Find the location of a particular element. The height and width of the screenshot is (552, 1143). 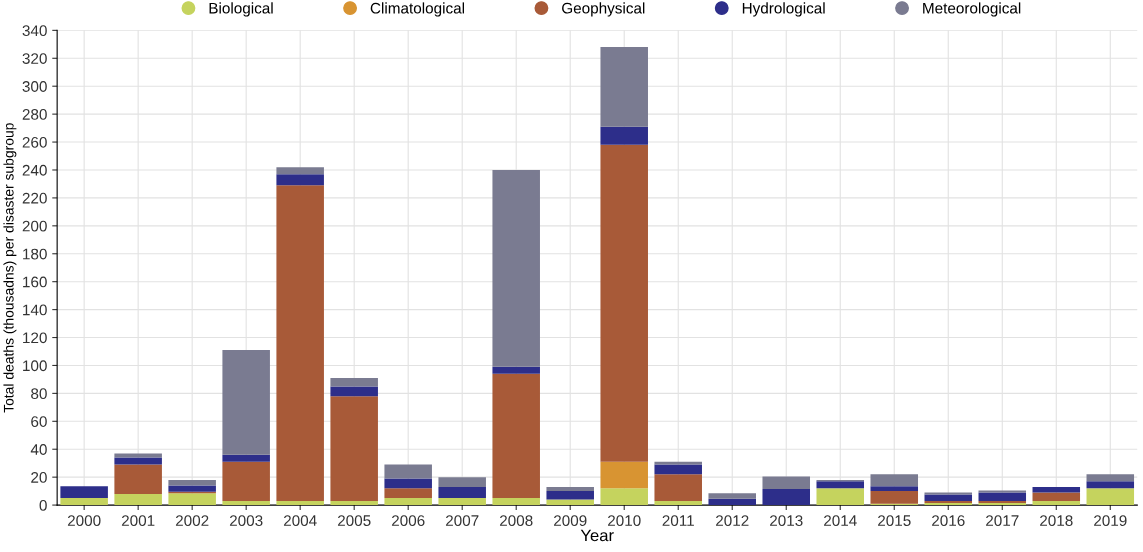

x-tick-label: 2002 is located at coordinates (192, 521).